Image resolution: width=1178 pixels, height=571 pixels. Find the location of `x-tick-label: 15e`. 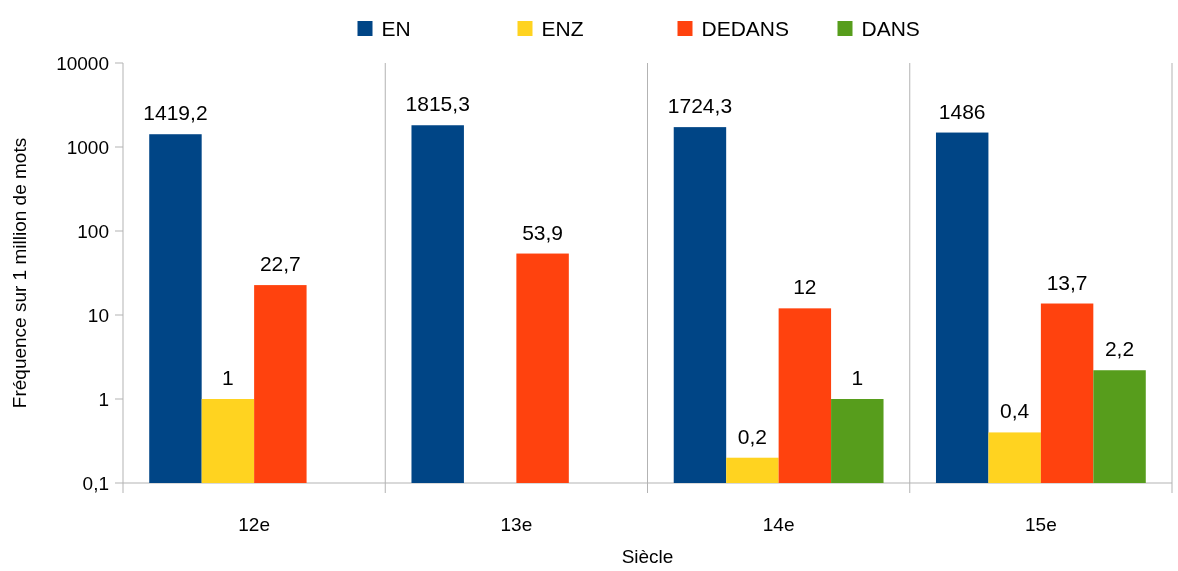

x-tick-label: 15e is located at coordinates (1041, 524).